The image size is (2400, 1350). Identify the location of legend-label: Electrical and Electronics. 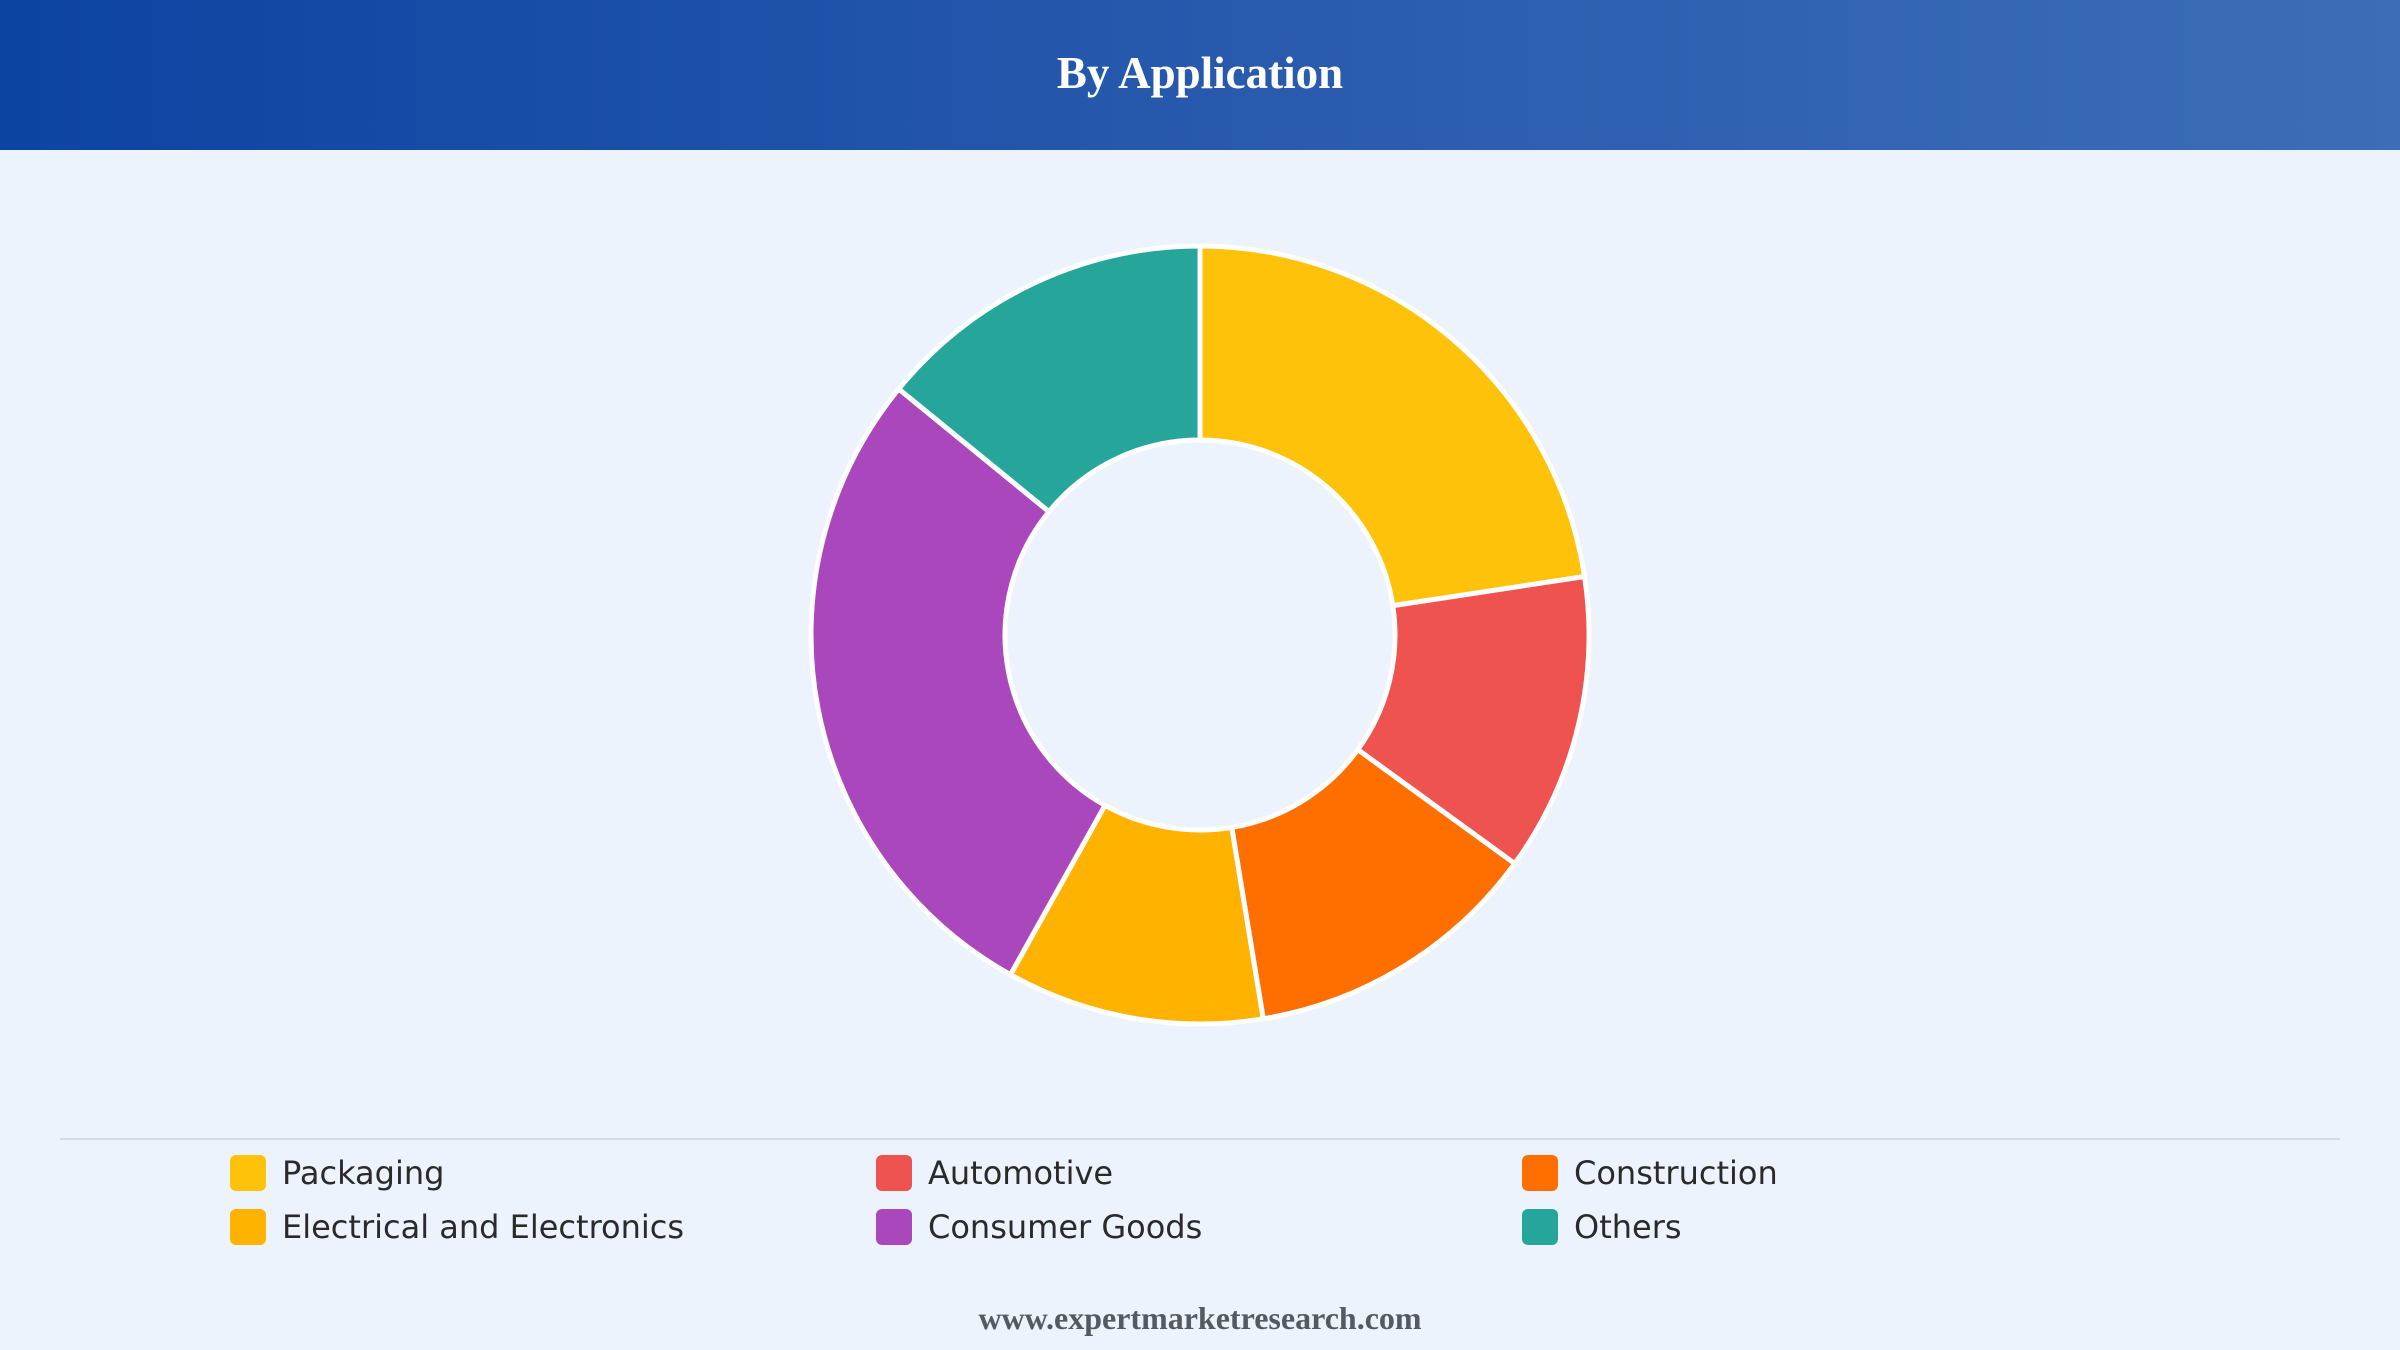
(483, 1227).